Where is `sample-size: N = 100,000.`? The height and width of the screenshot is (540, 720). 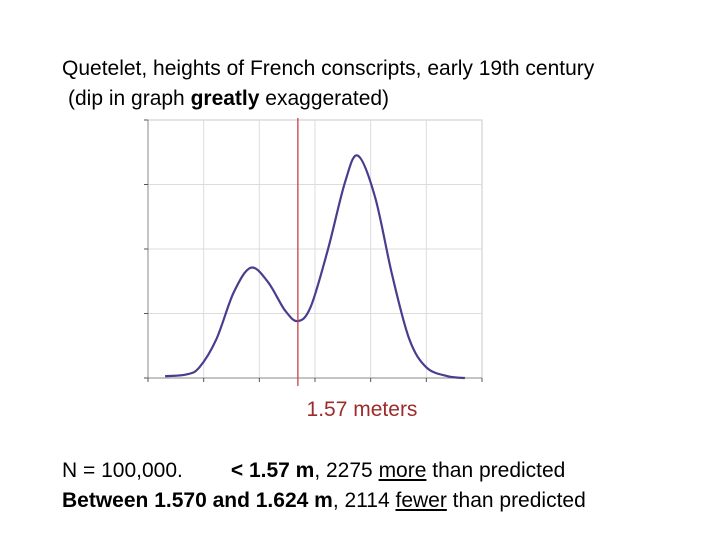
sample-size: N = 100,000. is located at coordinates (122, 470).